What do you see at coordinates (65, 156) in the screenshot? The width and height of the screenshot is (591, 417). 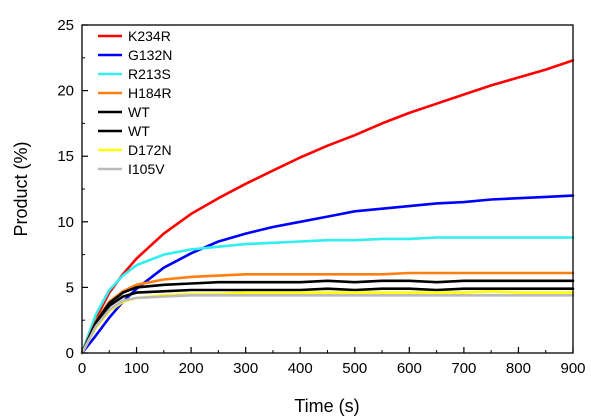 I see `y-tick-label: 15` at bounding box center [65, 156].